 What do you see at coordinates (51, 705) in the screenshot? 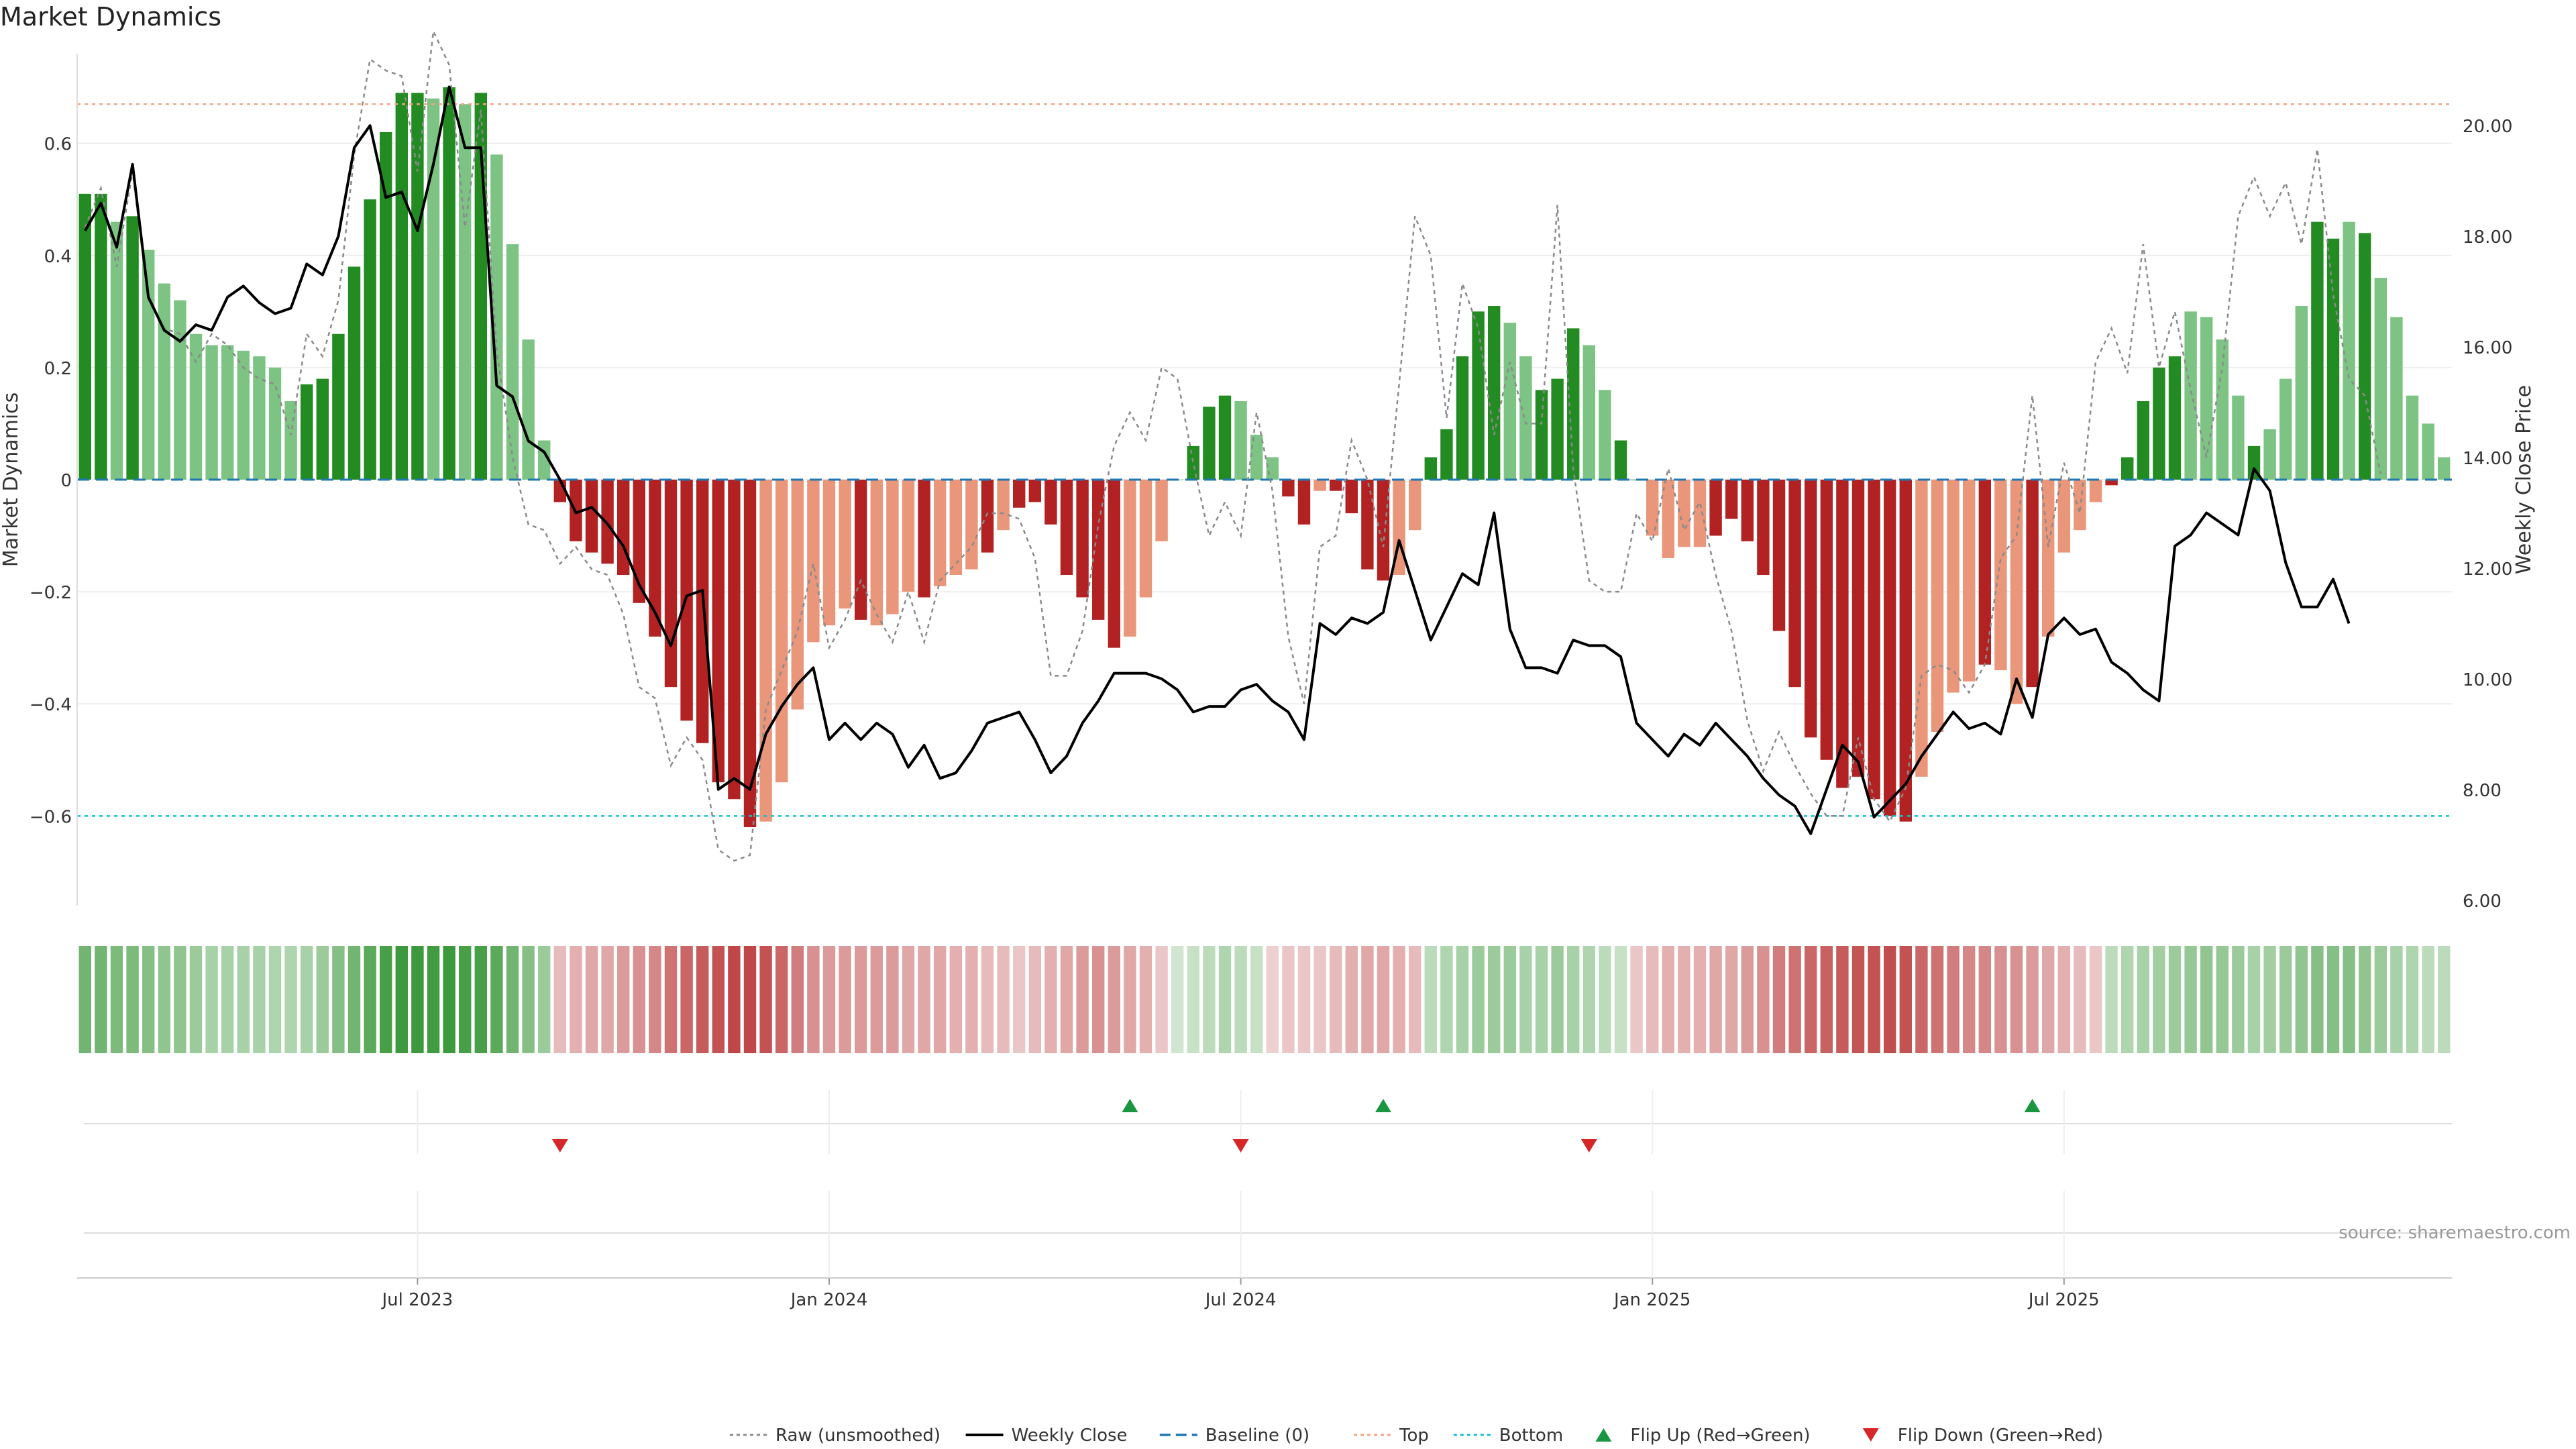
I see `y-tick-label: −0.4` at bounding box center [51, 705].